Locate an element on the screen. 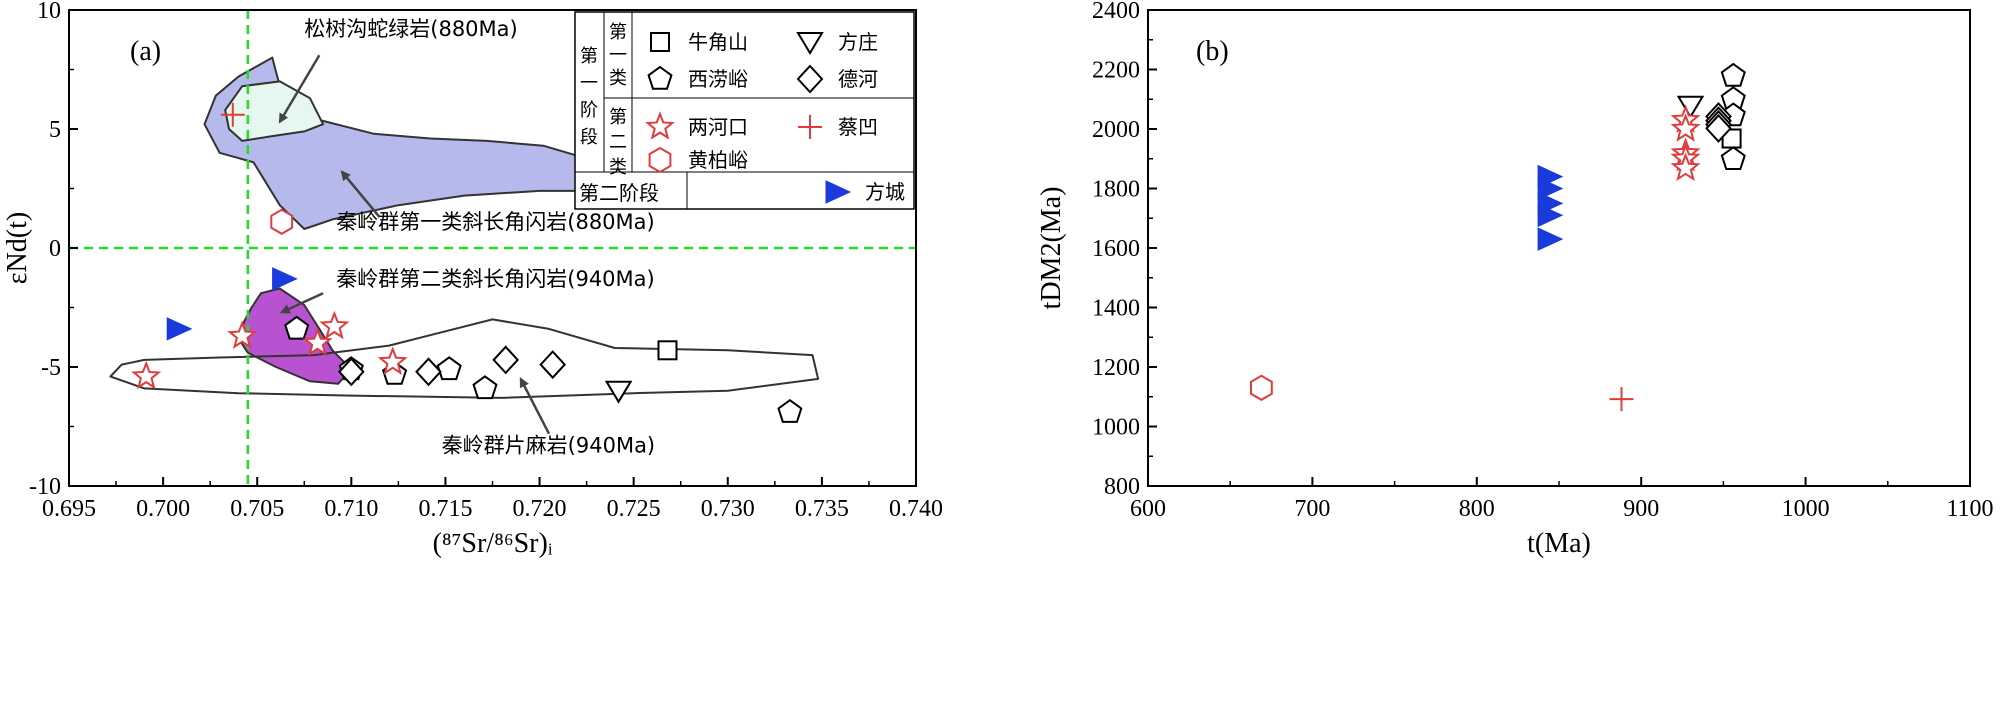 The width and height of the screenshot is (2008, 709). legend-group1-label: 第一类 is located at coordinates (618, 55).